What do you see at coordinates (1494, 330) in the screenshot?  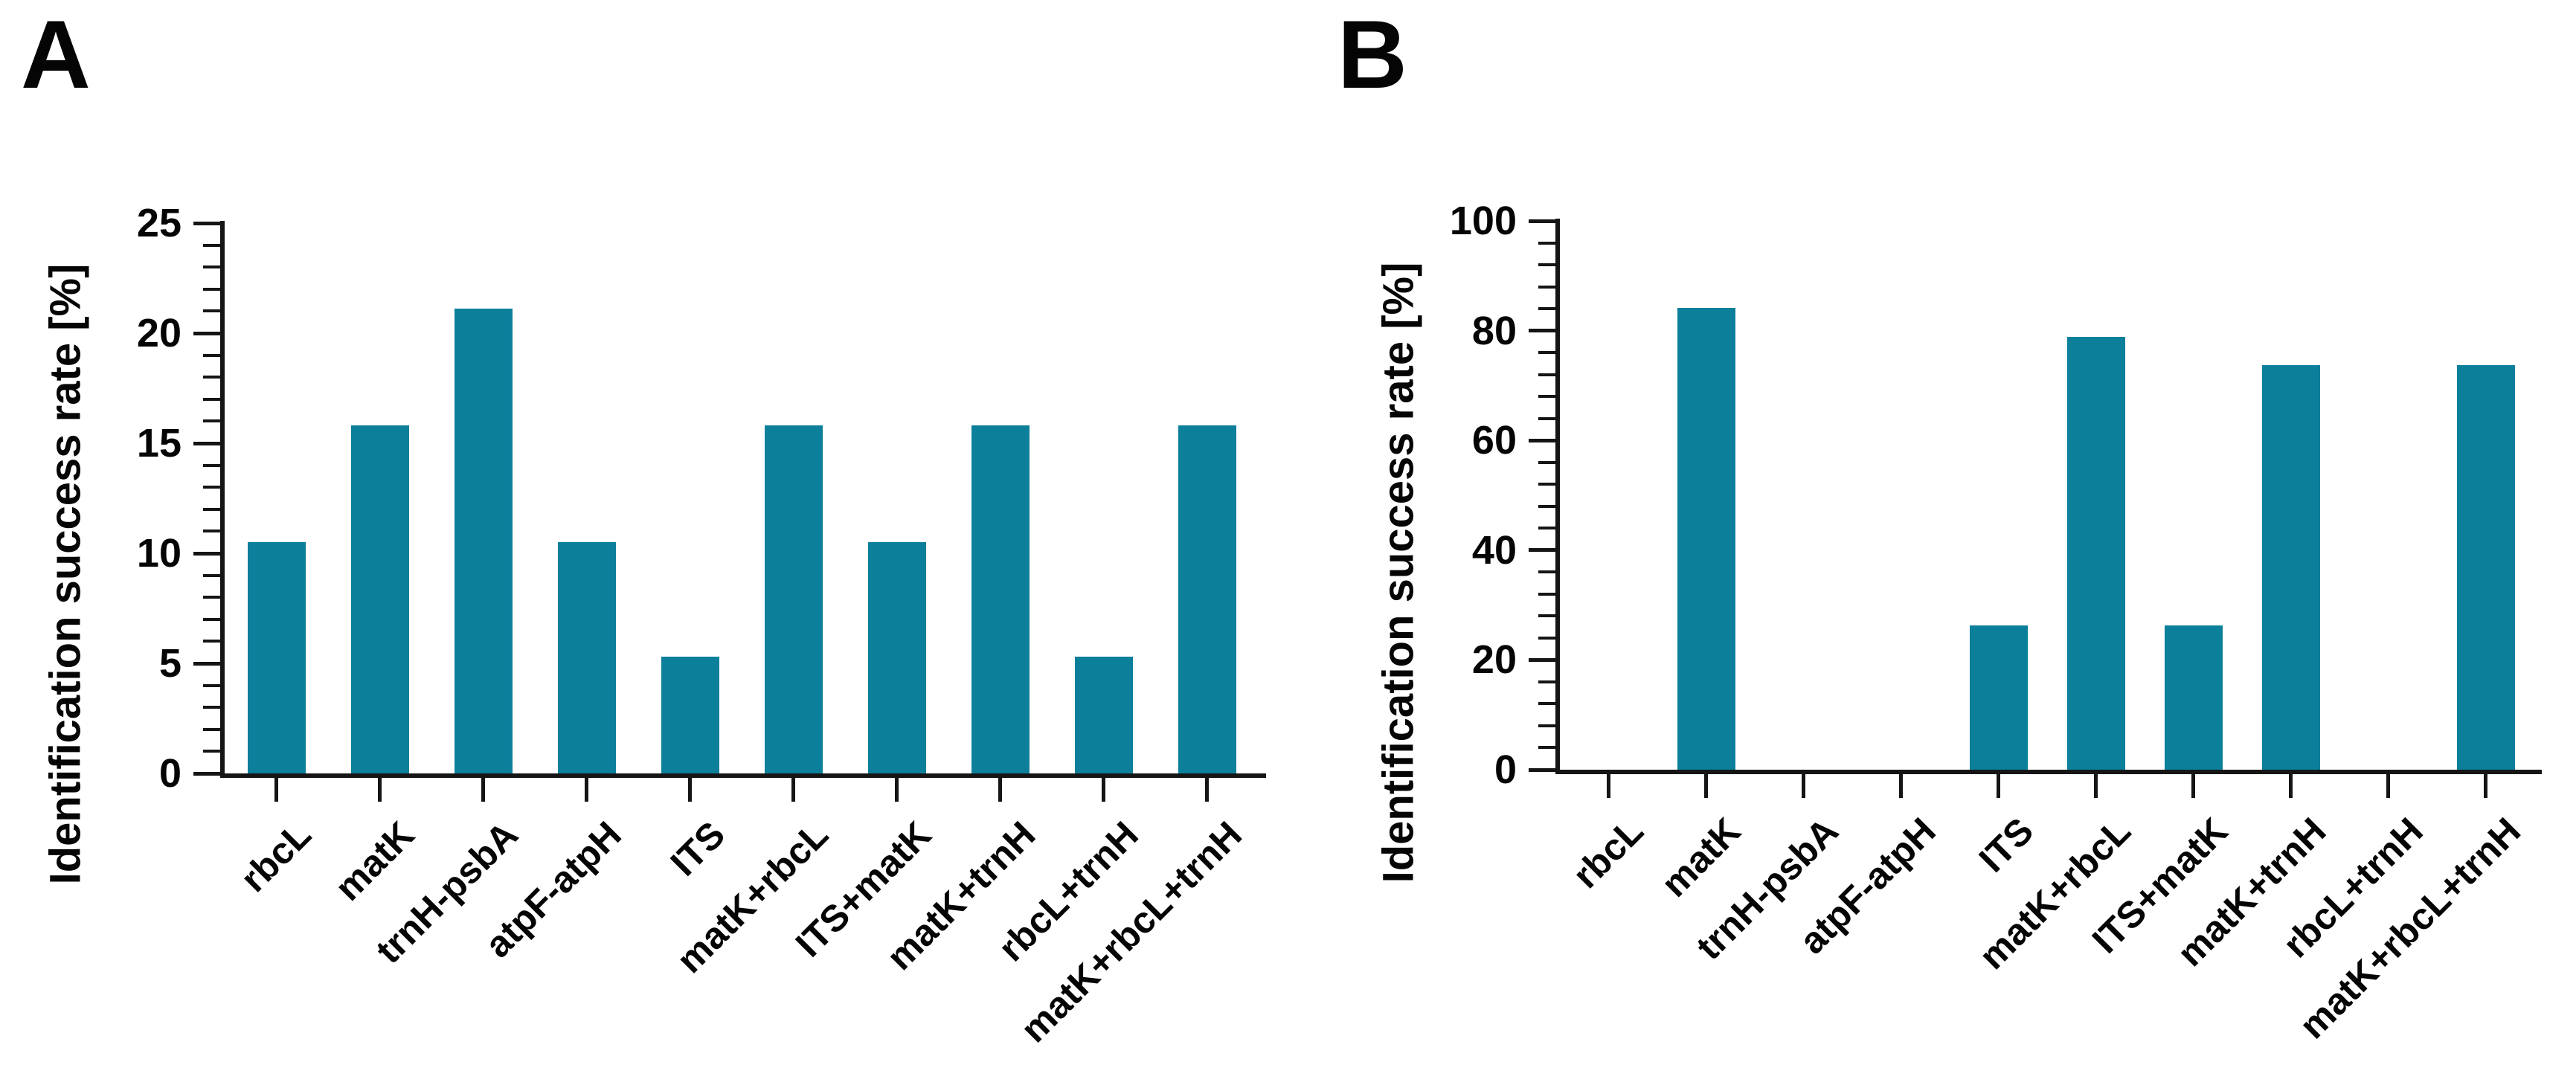 I see `y-tick-label: 80` at bounding box center [1494, 330].